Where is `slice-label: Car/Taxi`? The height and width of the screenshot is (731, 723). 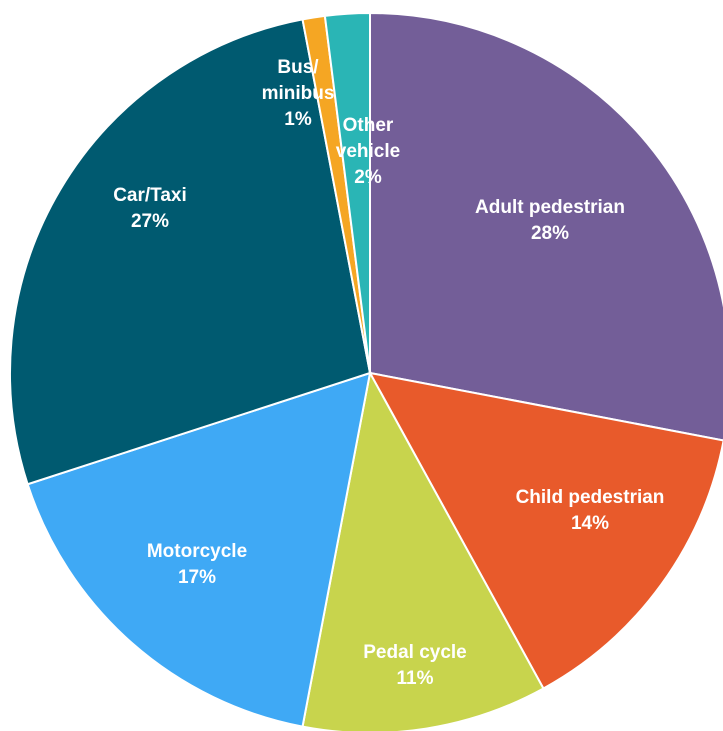 slice-label: Car/Taxi is located at coordinates (150, 195).